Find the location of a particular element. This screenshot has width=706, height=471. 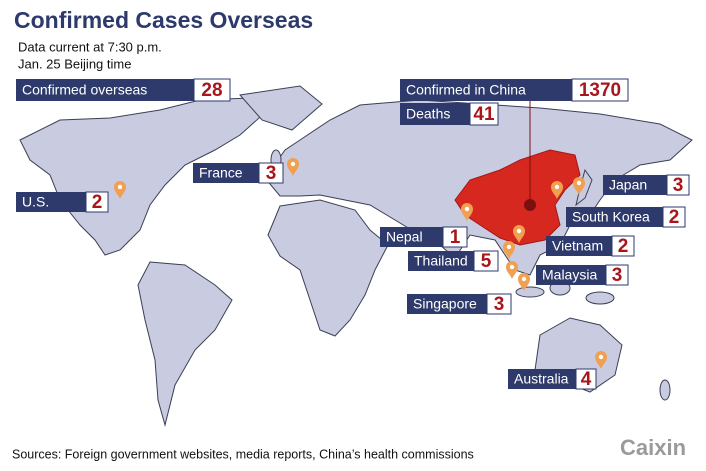

number: 1 is located at coordinates (455, 237).